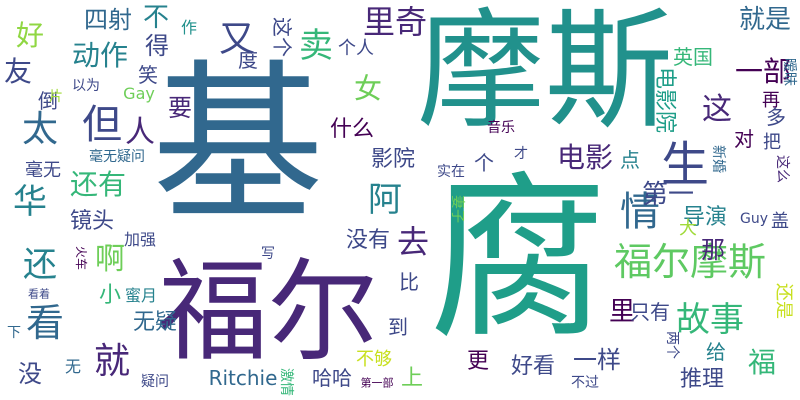  I want to click on word-fuer: 福尔, so click(268, 312).